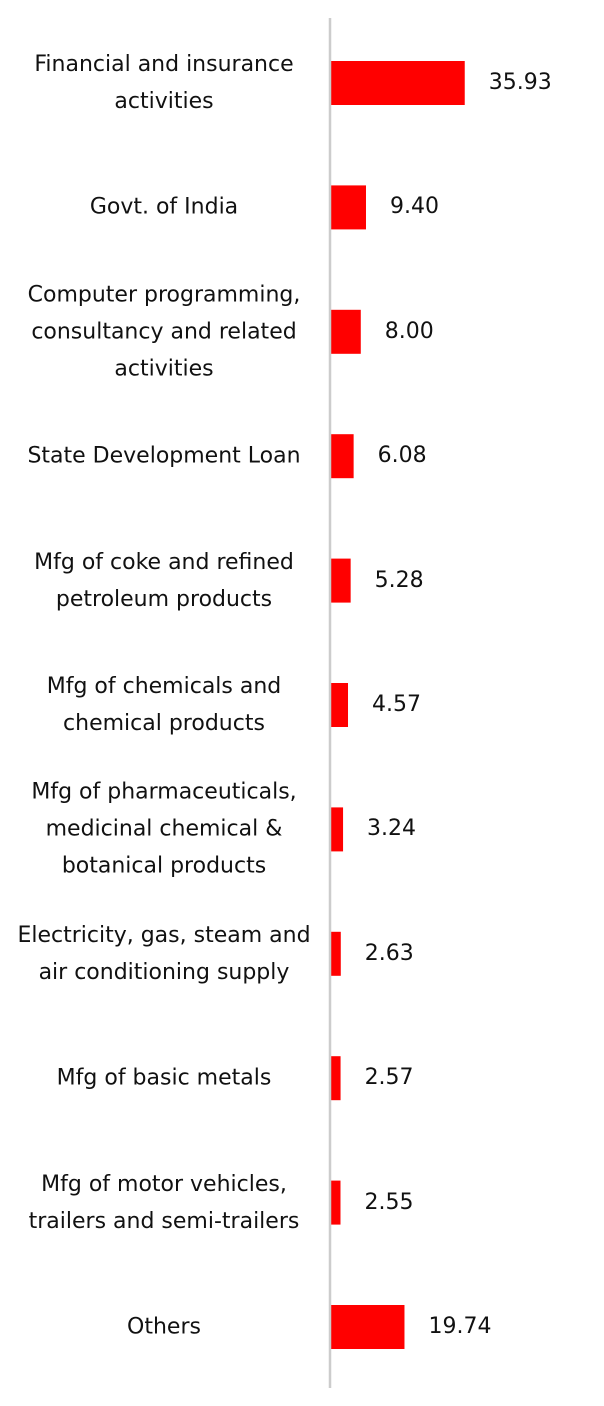  Describe the element at coordinates (409, 331) in the screenshot. I see `value-label-2: 8.00` at that location.